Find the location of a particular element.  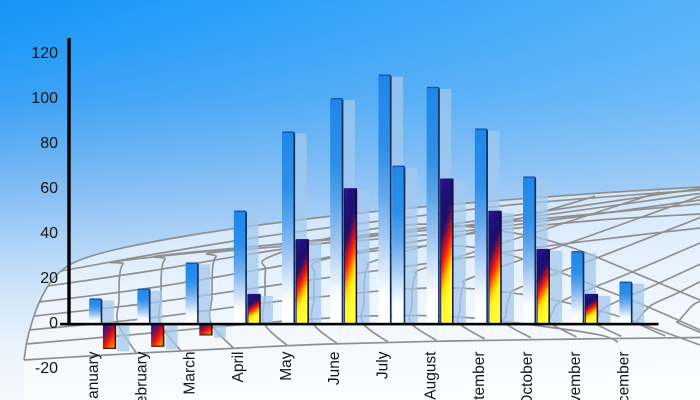

svg-text: August is located at coordinates (431, 375).